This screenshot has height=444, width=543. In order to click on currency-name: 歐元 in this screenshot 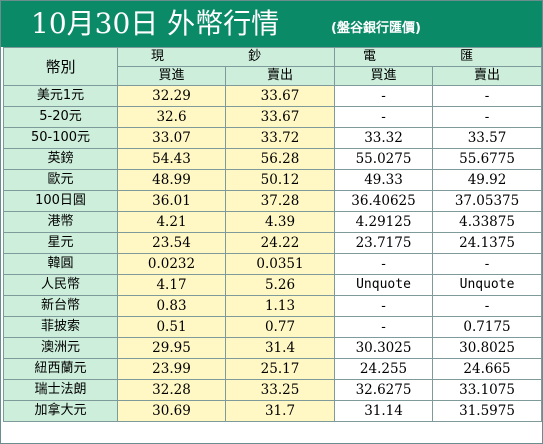, I will do `click(60, 180)`.